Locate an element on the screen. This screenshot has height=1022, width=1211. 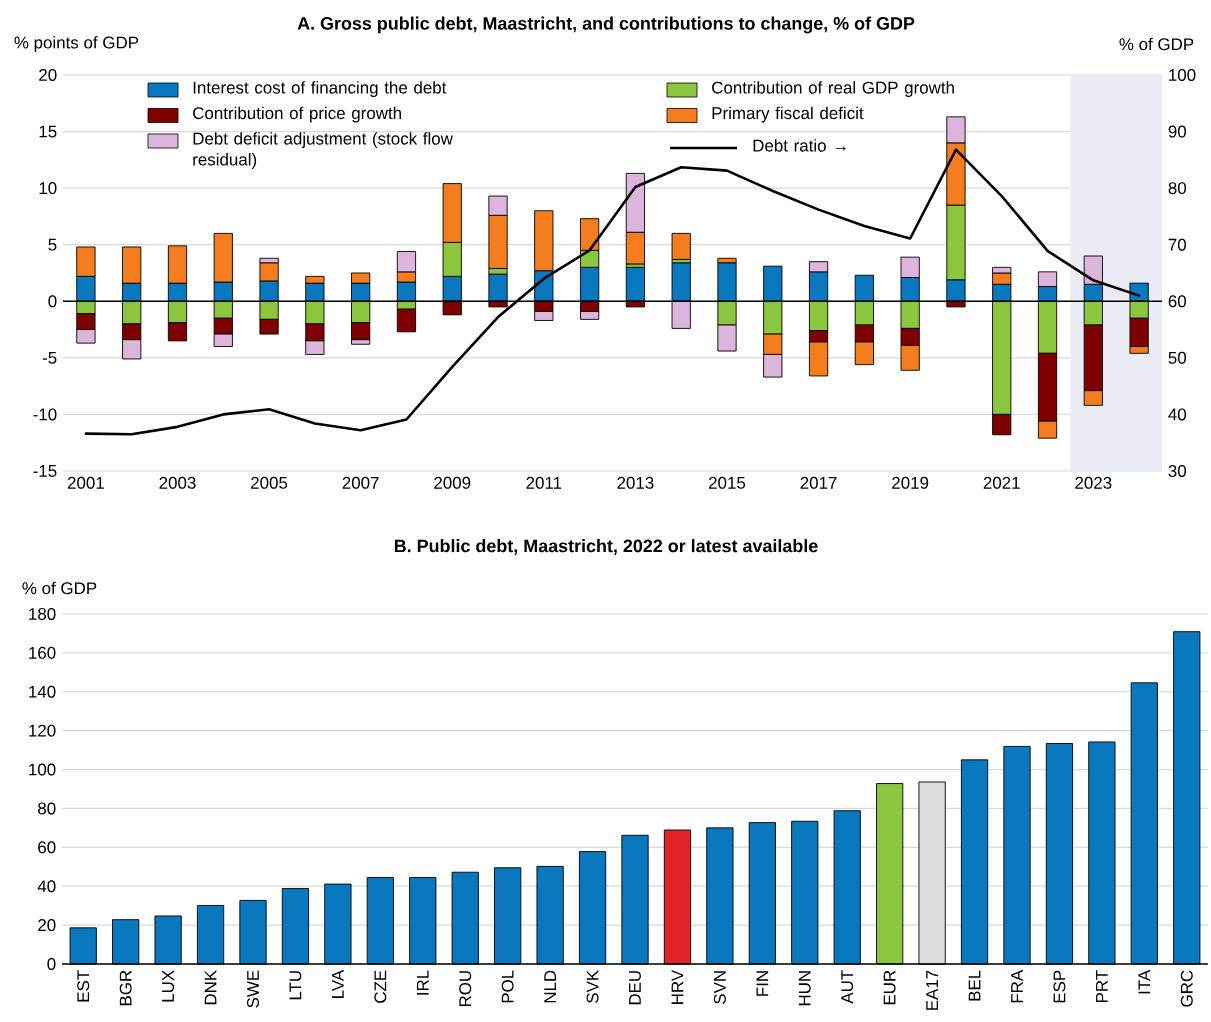
legend-label: Contribution of price growth is located at coordinates (297, 114).